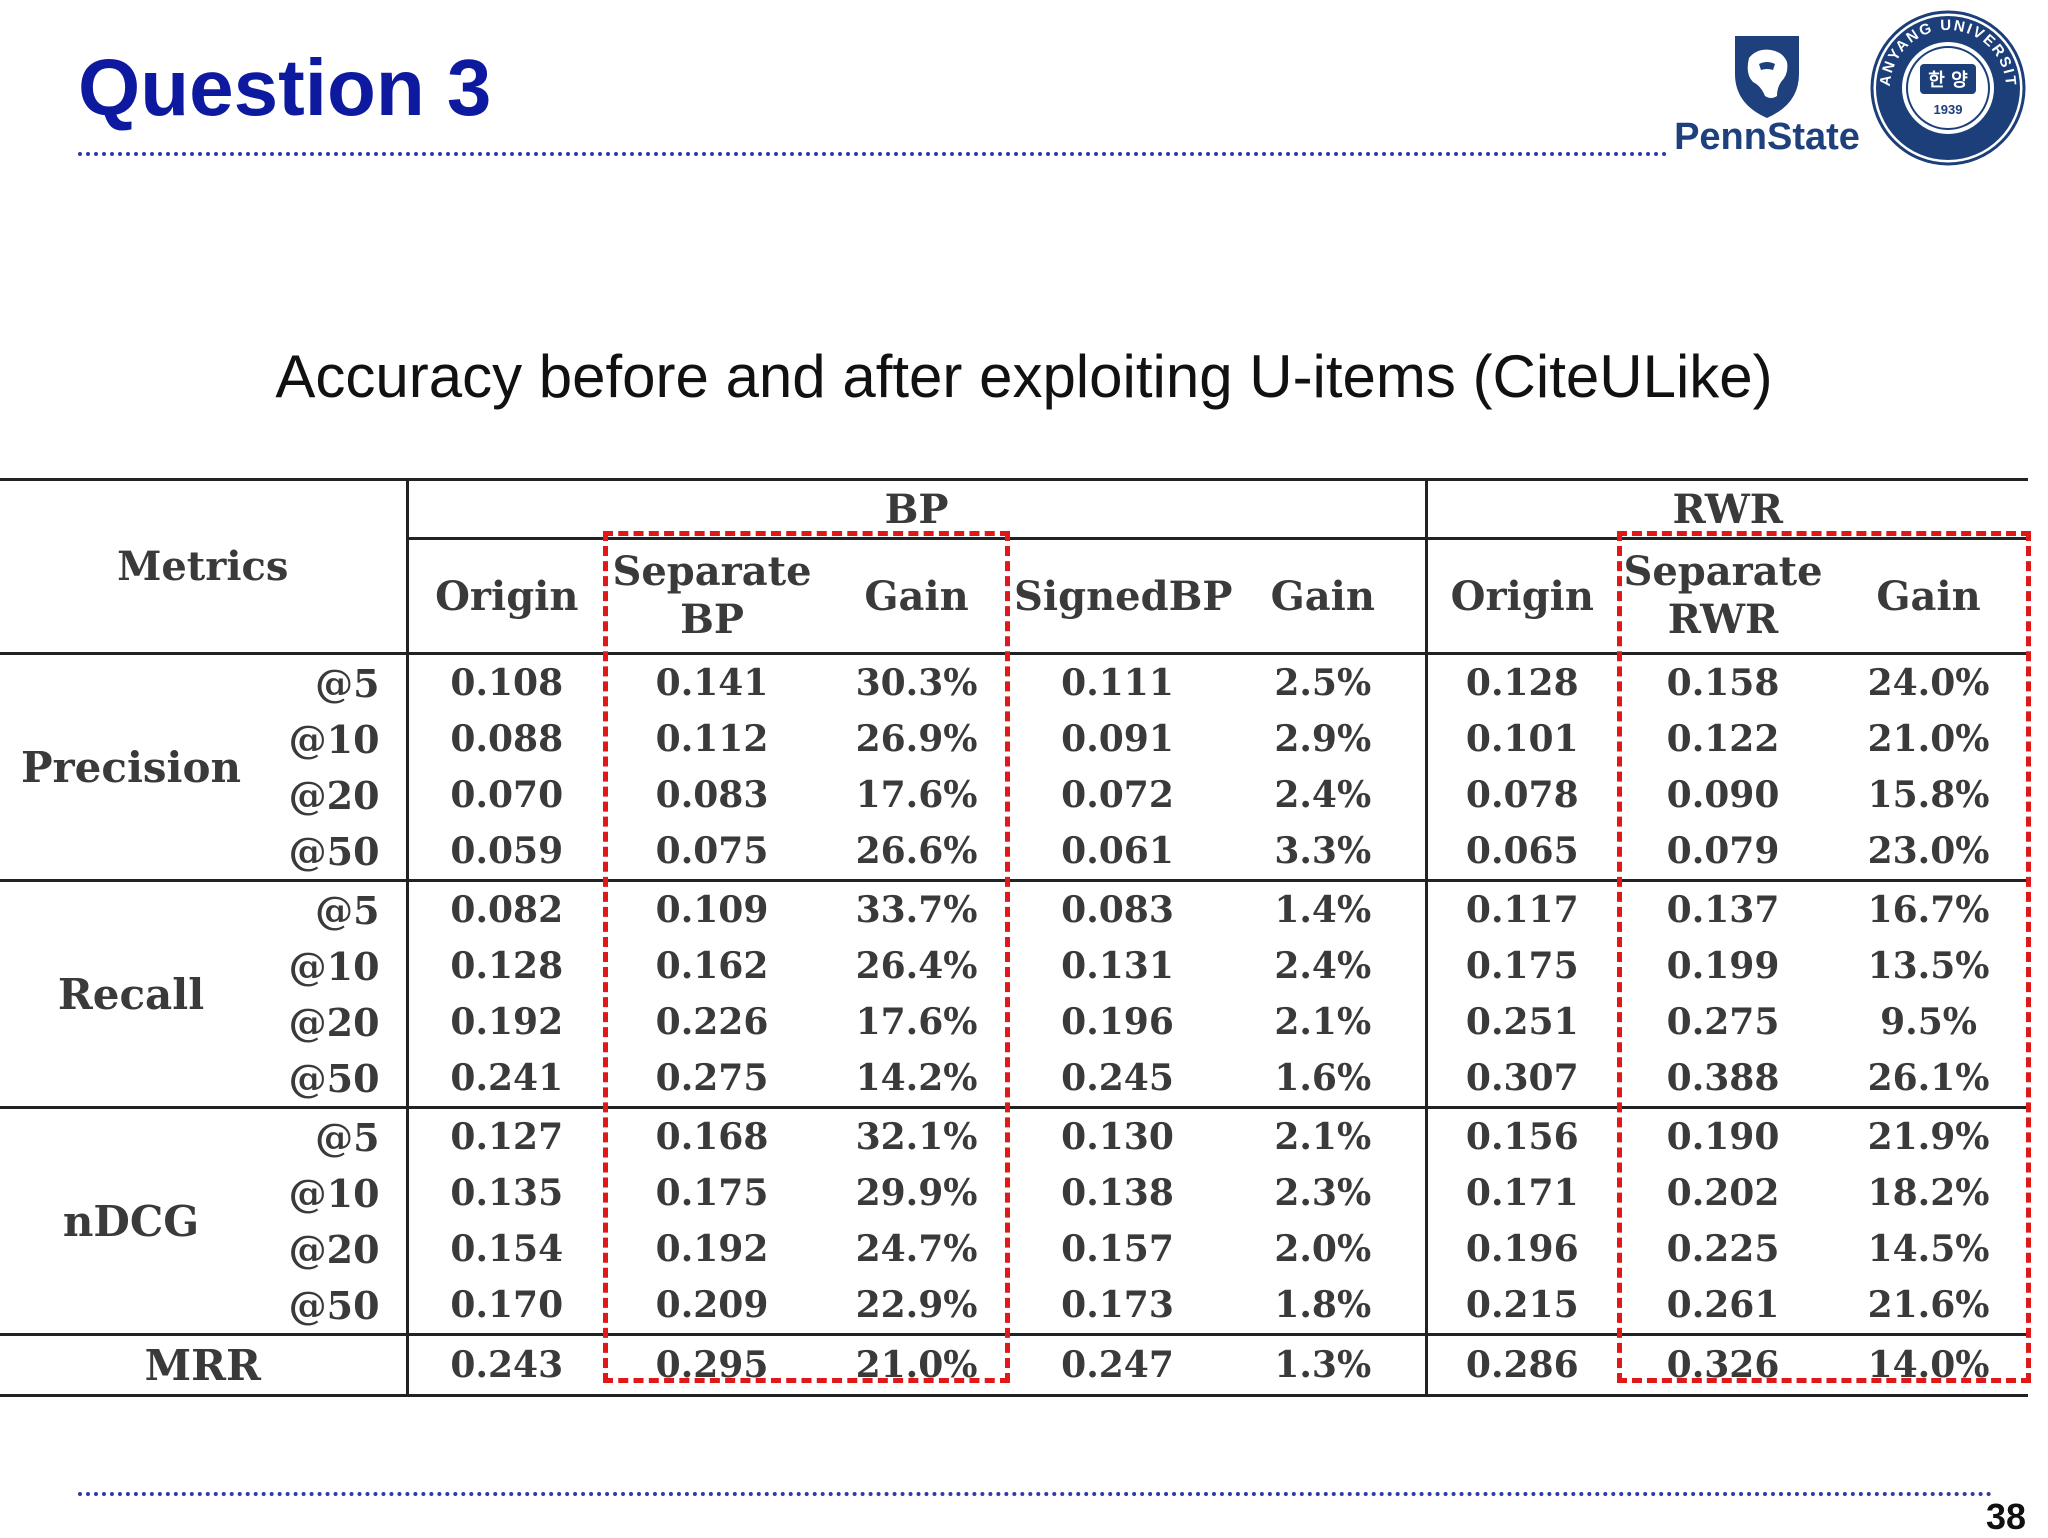 This screenshot has height=1538, width=2048. I want to click on separate-rwr-gain-cell: 21.0%, so click(1928, 739).